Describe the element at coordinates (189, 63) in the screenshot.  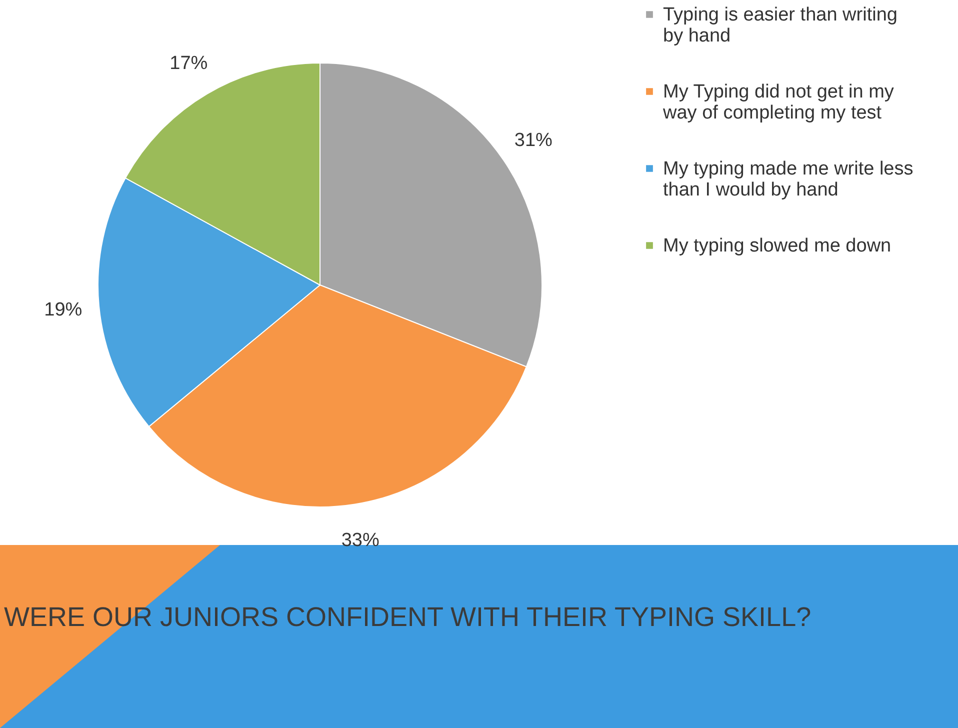
I see `data-label: 17%` at that location.